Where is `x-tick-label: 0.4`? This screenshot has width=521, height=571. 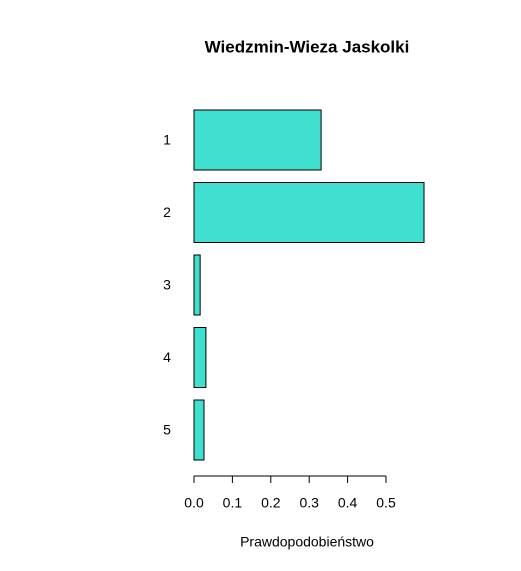 x-tick-label: 0.4 is located at coordinates (348, 503).